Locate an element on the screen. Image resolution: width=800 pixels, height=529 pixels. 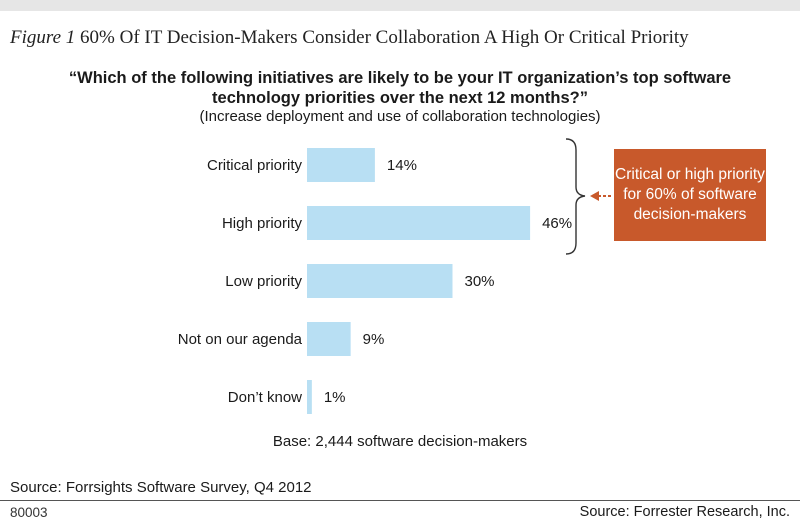
value-label: 30% is located at coordinates (480, 281).